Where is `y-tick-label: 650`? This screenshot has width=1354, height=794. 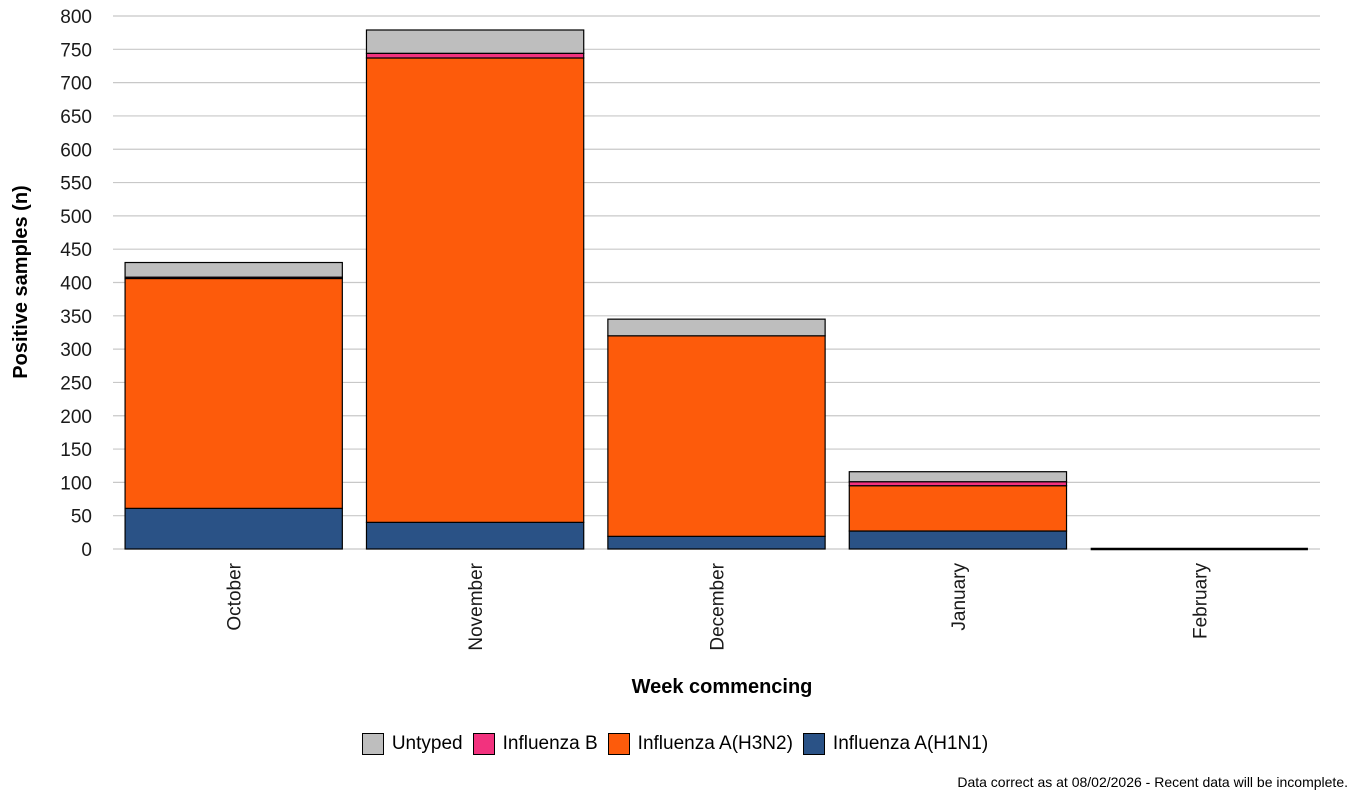 y-tick-label: 650 is located at coordinates (76, 117).